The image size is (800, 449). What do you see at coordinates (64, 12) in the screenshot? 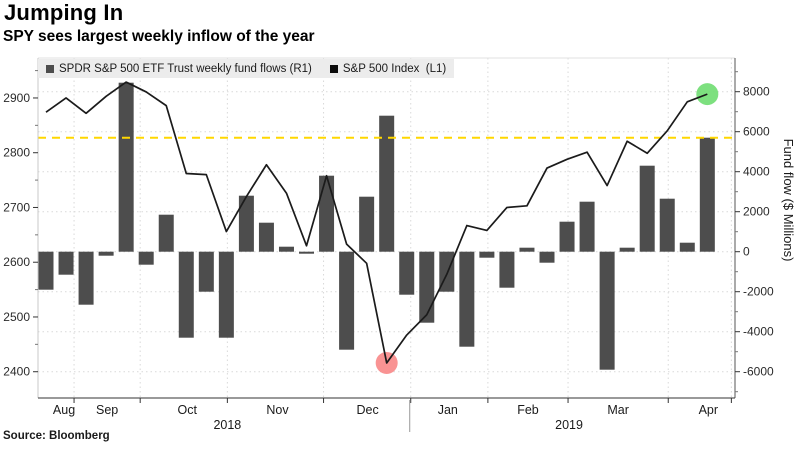
I see `page-title: Jumping In` at bounding box center [64, 12].